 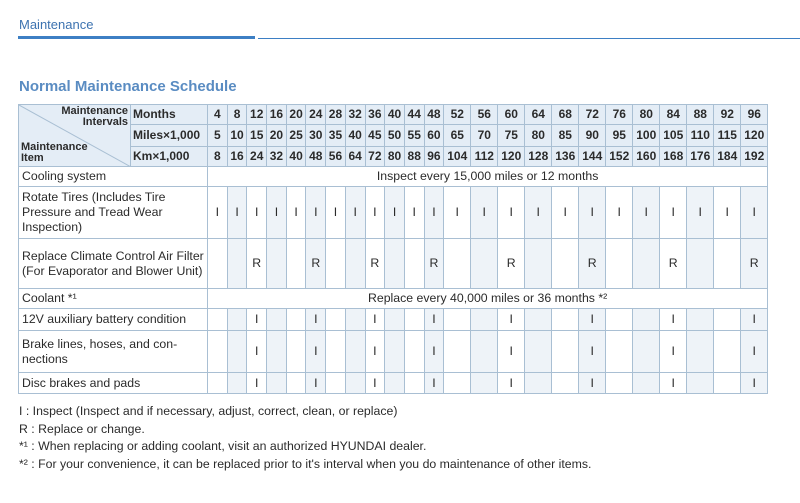 What do you see at coordinates (727, 135) in the screenshot?
I see `interval-value: 115` at bounding box center [727, 135].